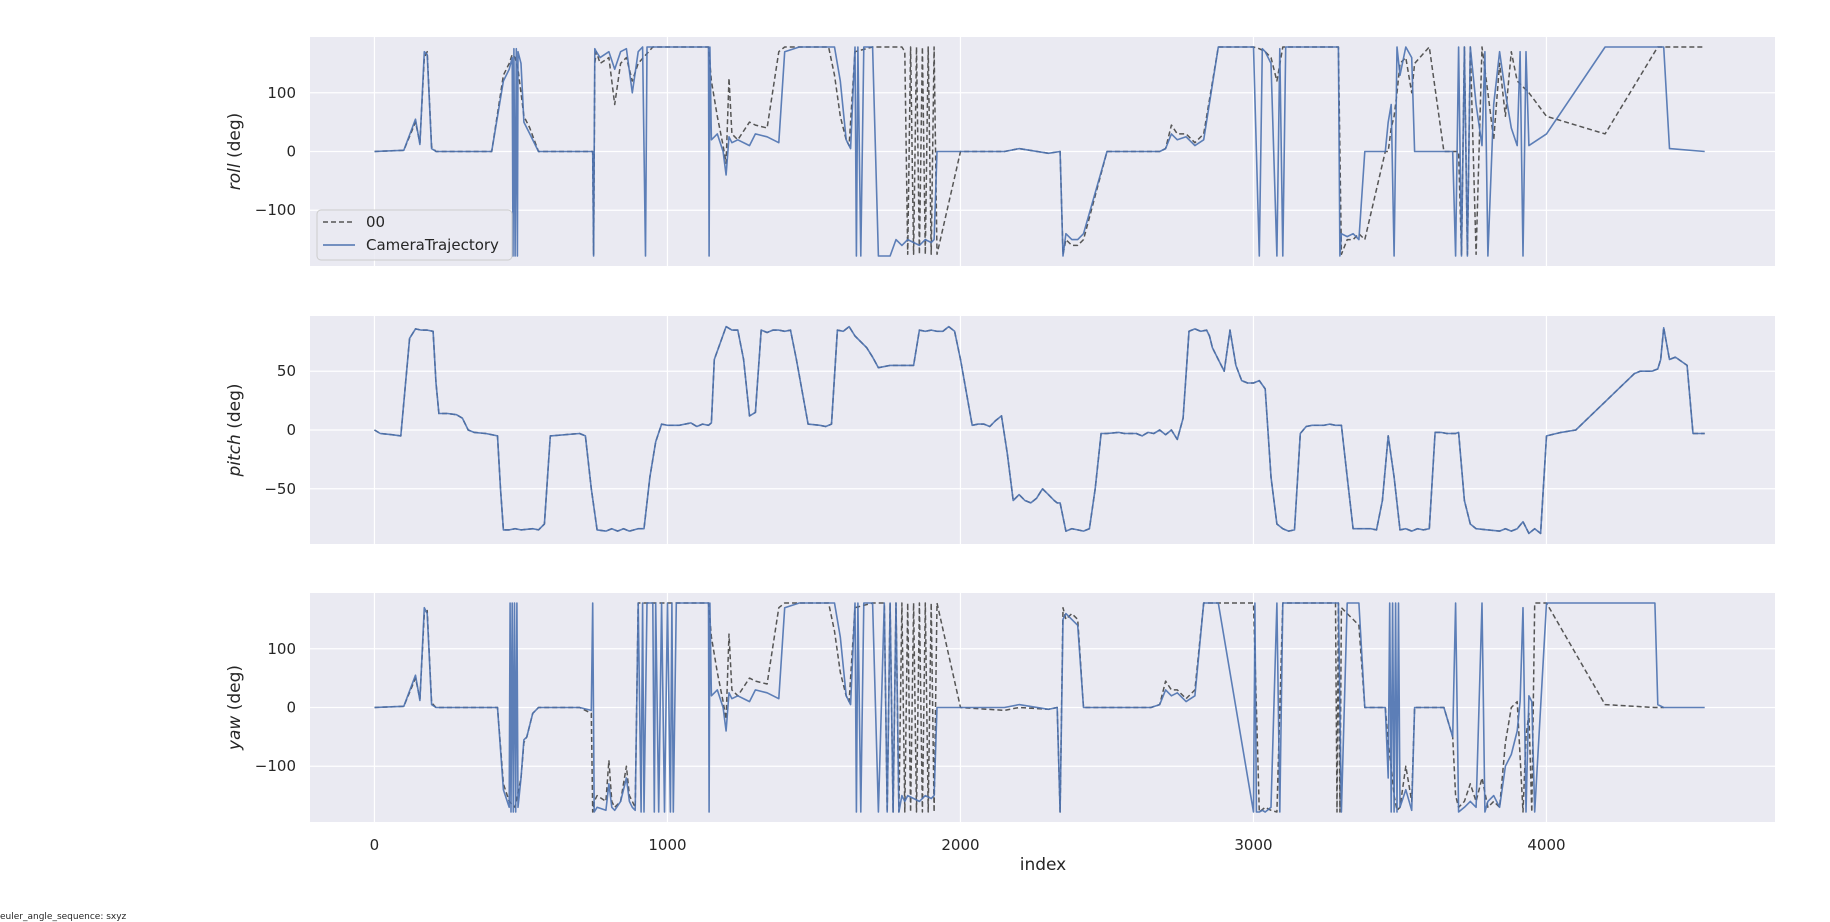  What do you see at coordinates (235, 690) in the screenshot?
I see `yaw-y-axis-unit: (deg)` at bounding box center [235, 690].